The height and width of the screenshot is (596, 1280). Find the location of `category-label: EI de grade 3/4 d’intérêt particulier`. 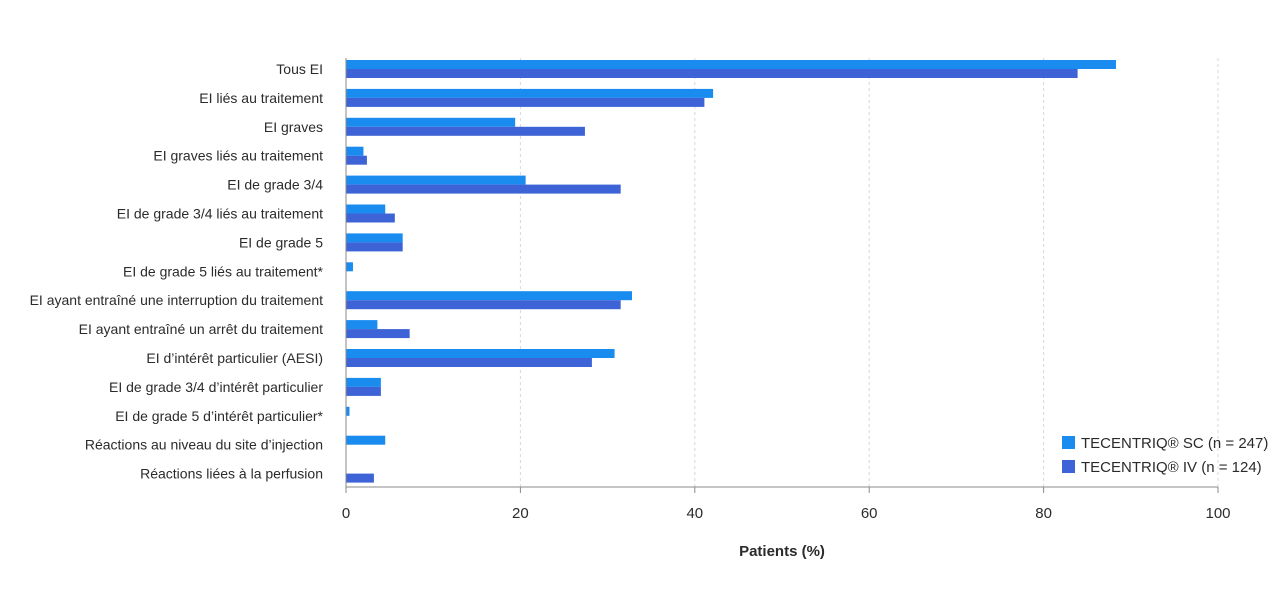

category-label: EI de grade 3/4 d’intérêt particulier is located at coordinates (216, 387).